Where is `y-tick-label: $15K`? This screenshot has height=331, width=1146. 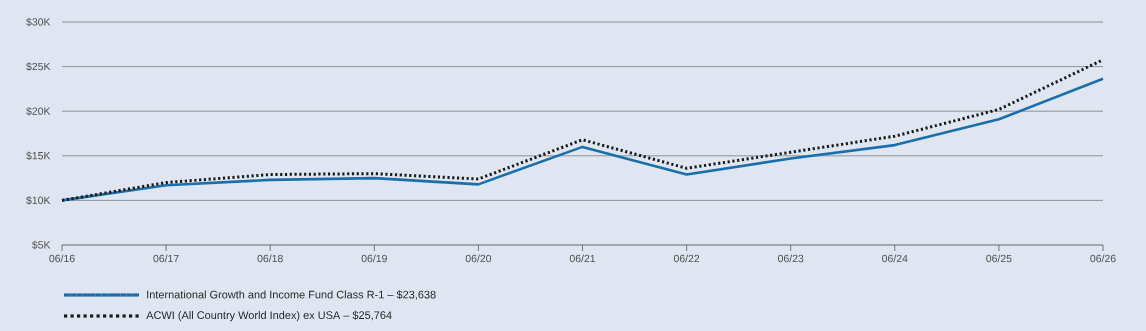 y-tick-label: $15K is located at coordinates (38, 156).